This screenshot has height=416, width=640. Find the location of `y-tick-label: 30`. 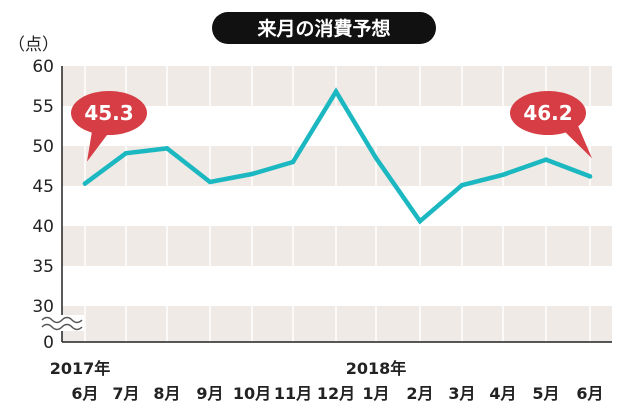

y-tick-label: 30 is located at coordinates (43, 307).